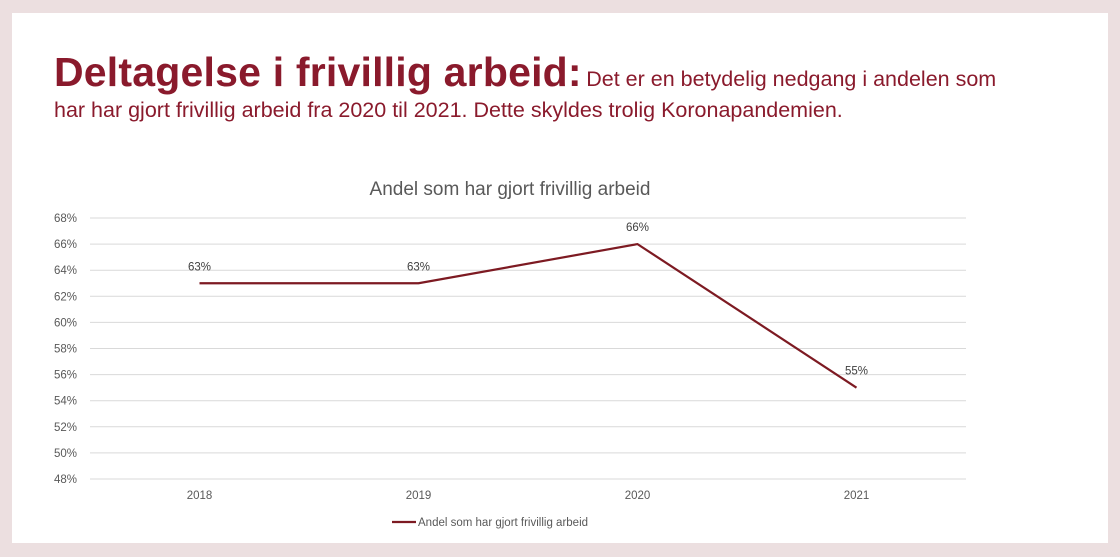  What do you see at coordinates (65, 402) in the screenshot?
I see `y-tick-label: 54%` at bounding box center [65, 402].